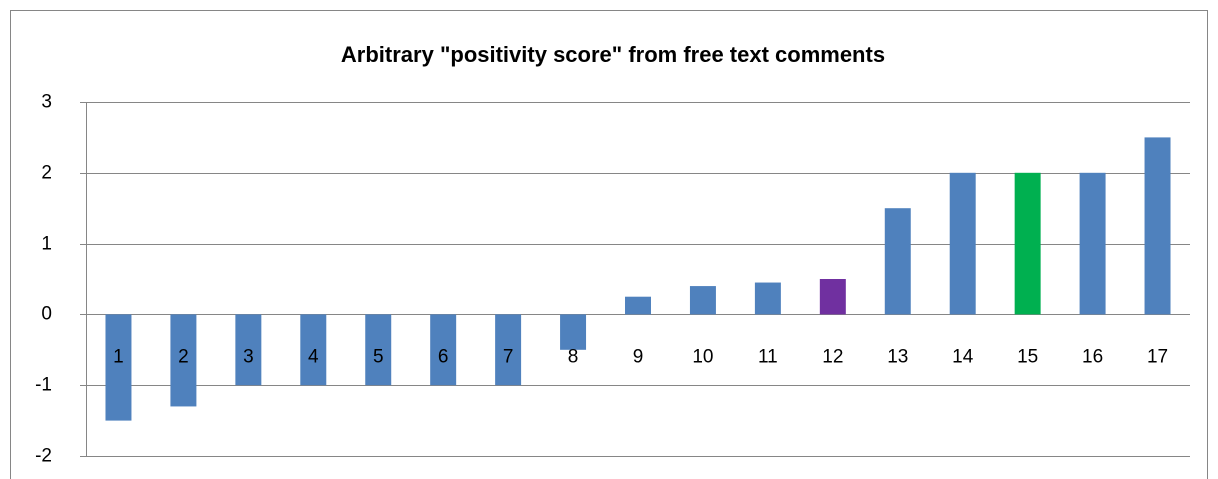 This screenshot has width=1218, height=479. Describe the element at coordinates (963, 356) in the screenshot. I see `x-tick-label: 14` at that location.